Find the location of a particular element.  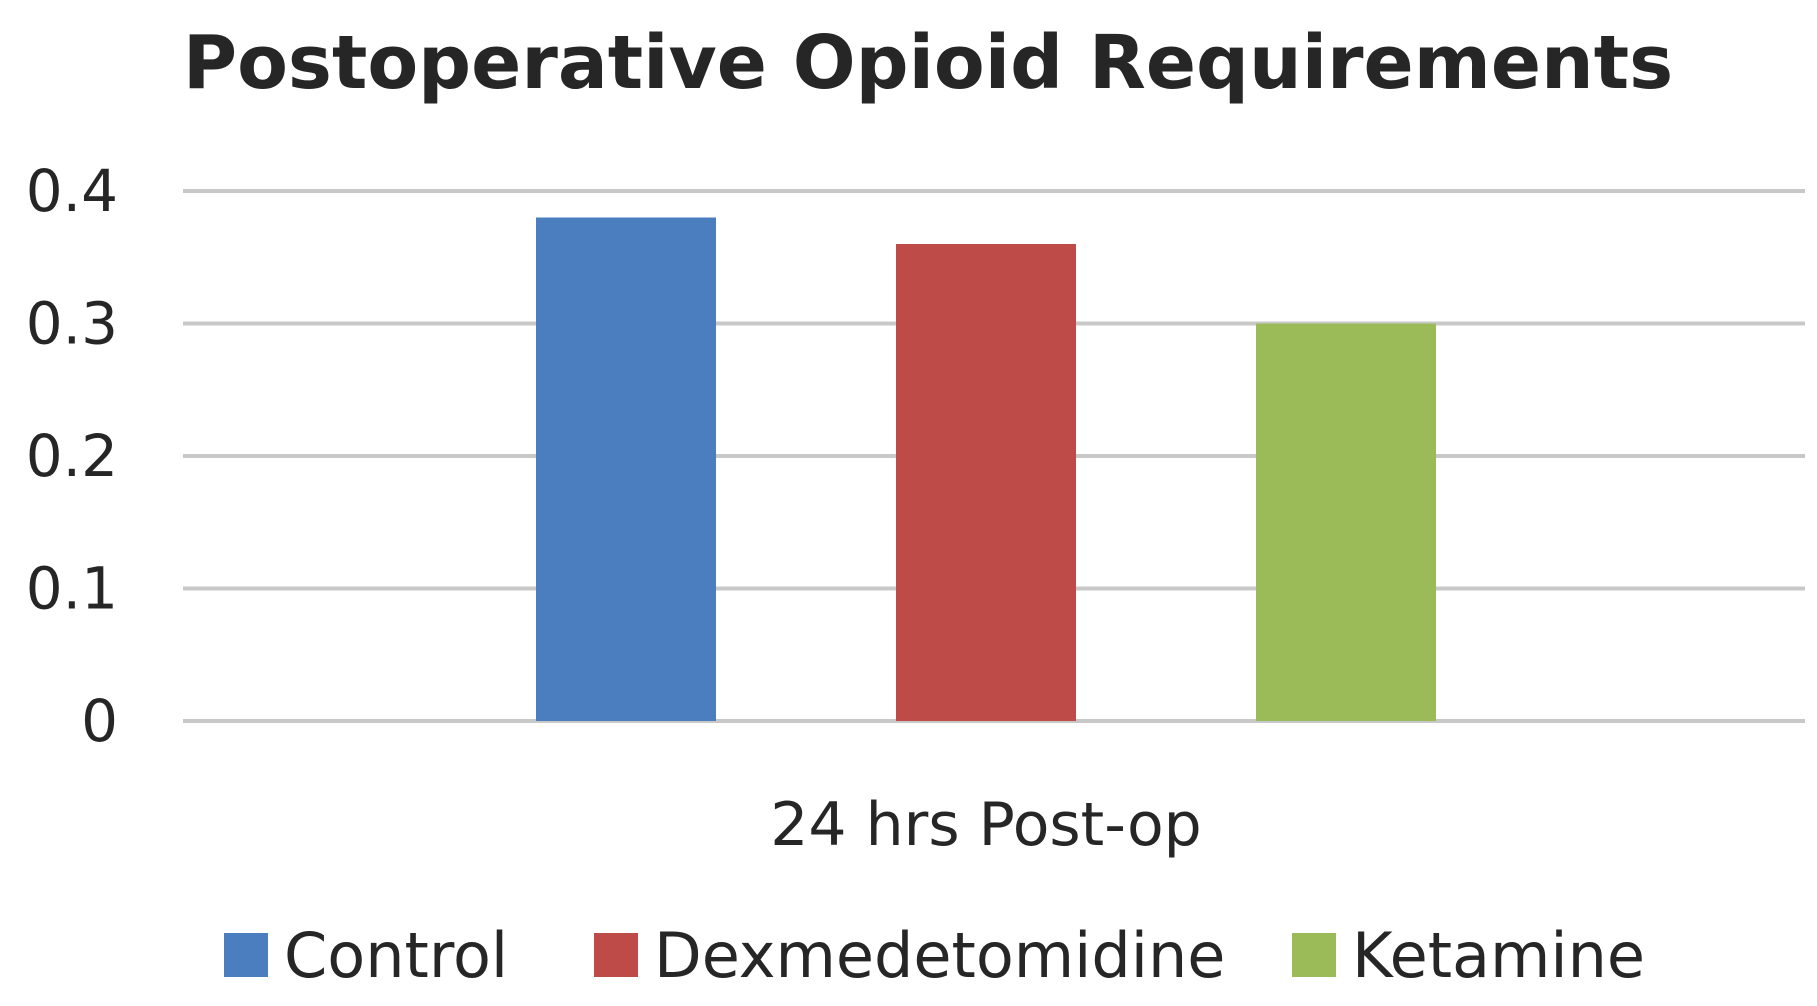

x-axis-categories: 24 hrs Post-op is located at coordinates (986, 825).